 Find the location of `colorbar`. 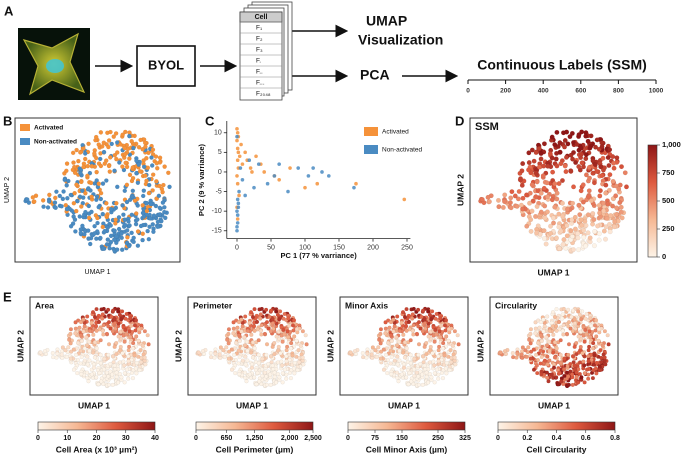

colorbar is located at coordinates (652, 201).